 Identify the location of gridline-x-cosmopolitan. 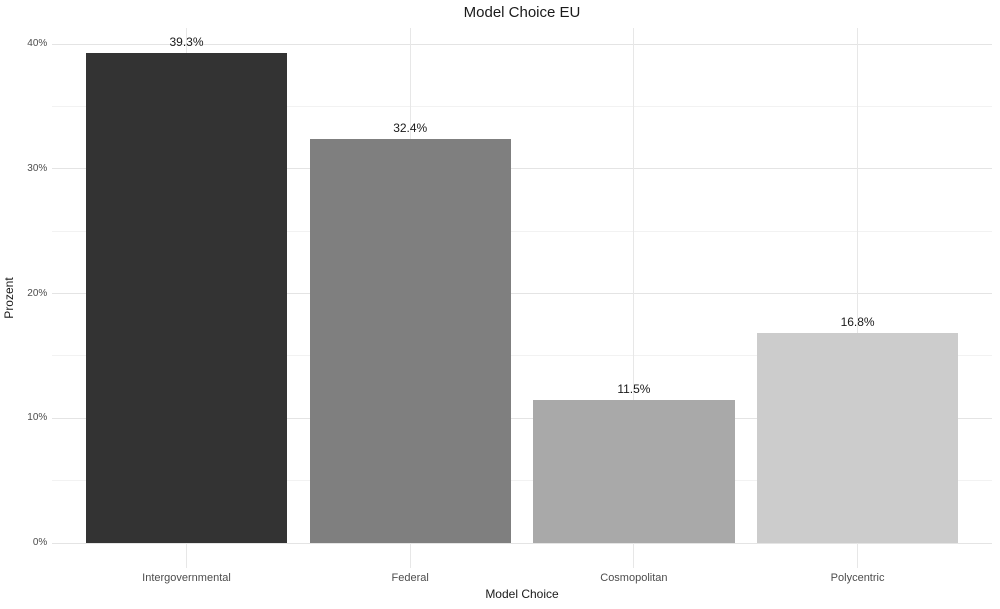
(634, 298).